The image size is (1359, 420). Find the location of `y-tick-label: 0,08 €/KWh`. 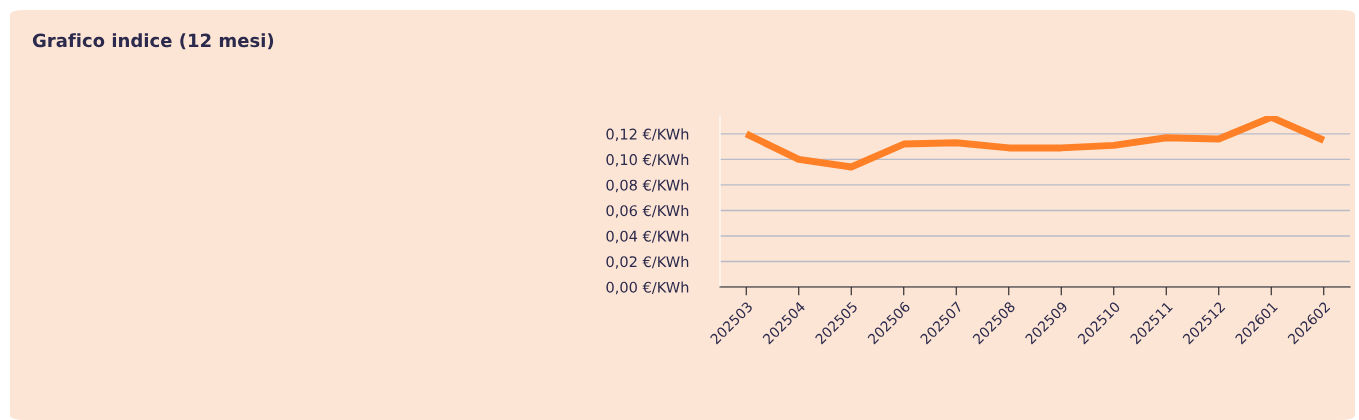

y-tick-label: 0,08 €/KWh is located at coordinates (647, 186).